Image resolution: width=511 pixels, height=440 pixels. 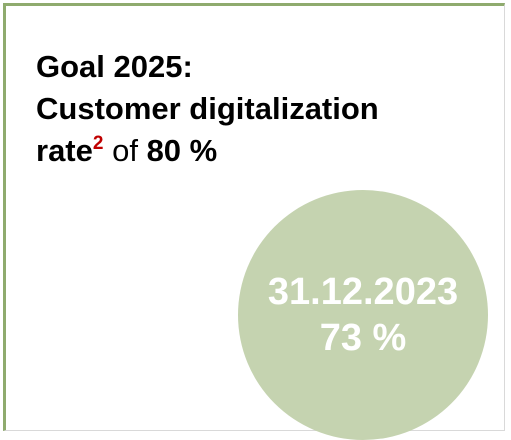 What do you see at coordinates (64, 150) in the screenshot?
I see `word: rate` at bounding box center [64, 150].